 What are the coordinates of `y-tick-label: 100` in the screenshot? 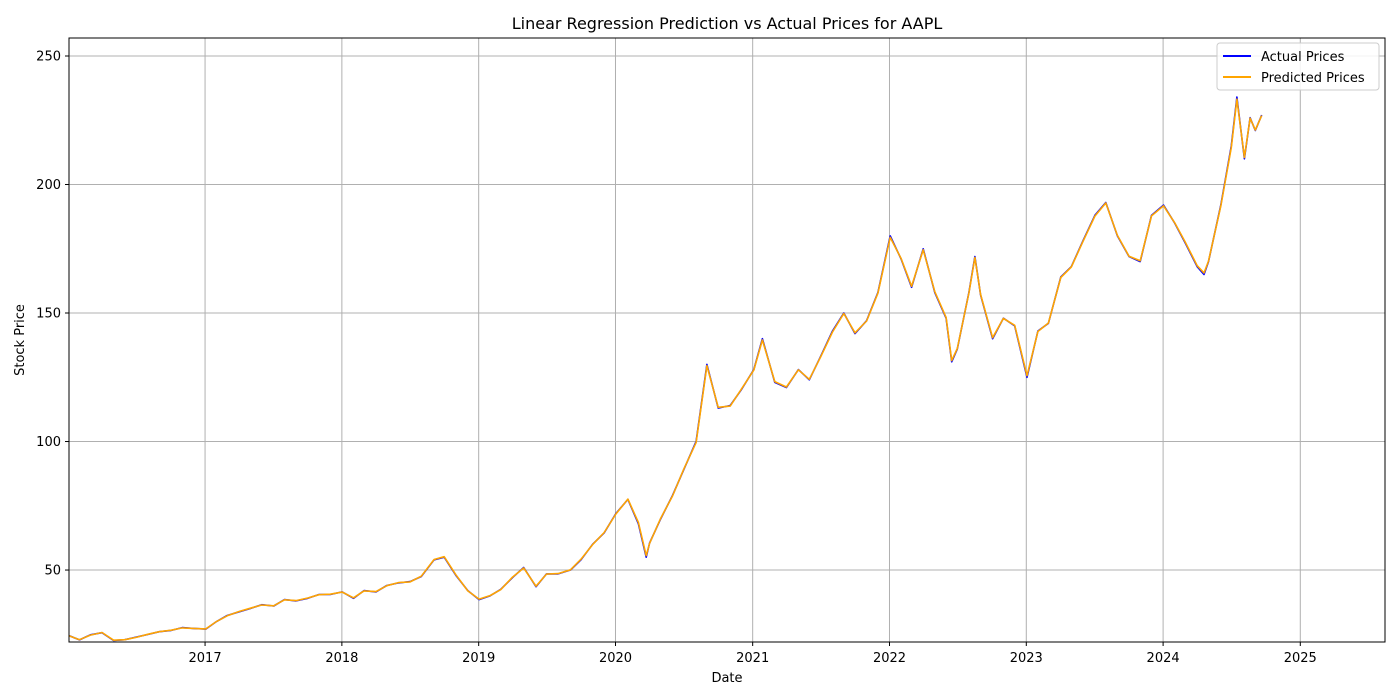 It's located at (48, 442).